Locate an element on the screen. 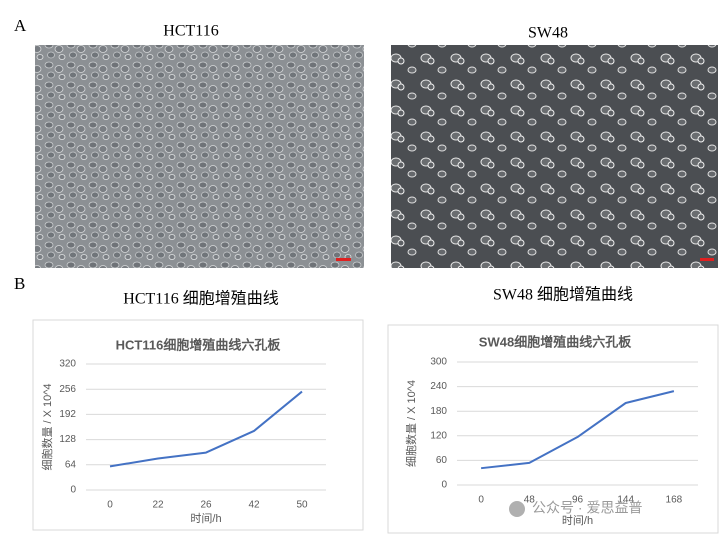 The image size is (719, 537). chart-title: SW48细胞增殖曲线六孔板 is located at coordinates (555, 341).